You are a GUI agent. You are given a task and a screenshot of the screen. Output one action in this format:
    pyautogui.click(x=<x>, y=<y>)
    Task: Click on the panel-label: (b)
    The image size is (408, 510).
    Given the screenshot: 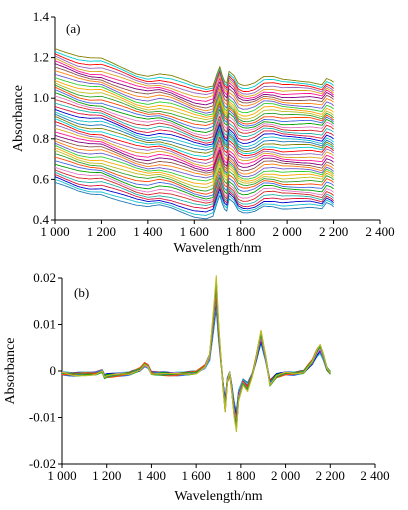 What is the action you would take?
    pyautogui.click(x=81, y=292)
    